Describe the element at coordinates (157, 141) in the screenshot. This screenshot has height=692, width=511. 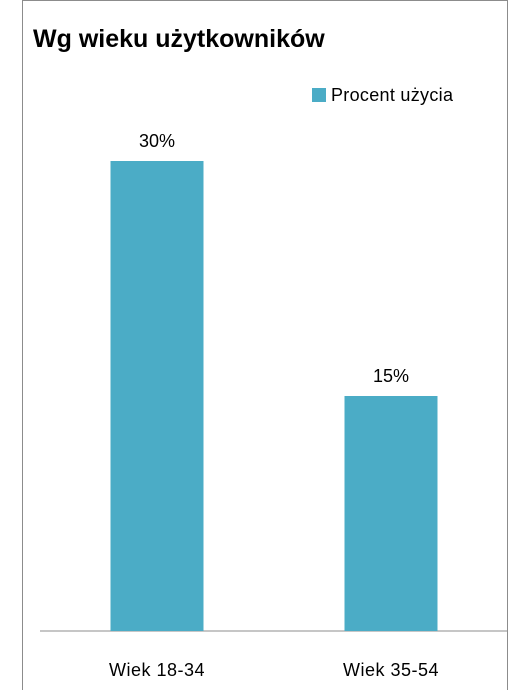
I see `bar-value-label-1: 30%` at that location.